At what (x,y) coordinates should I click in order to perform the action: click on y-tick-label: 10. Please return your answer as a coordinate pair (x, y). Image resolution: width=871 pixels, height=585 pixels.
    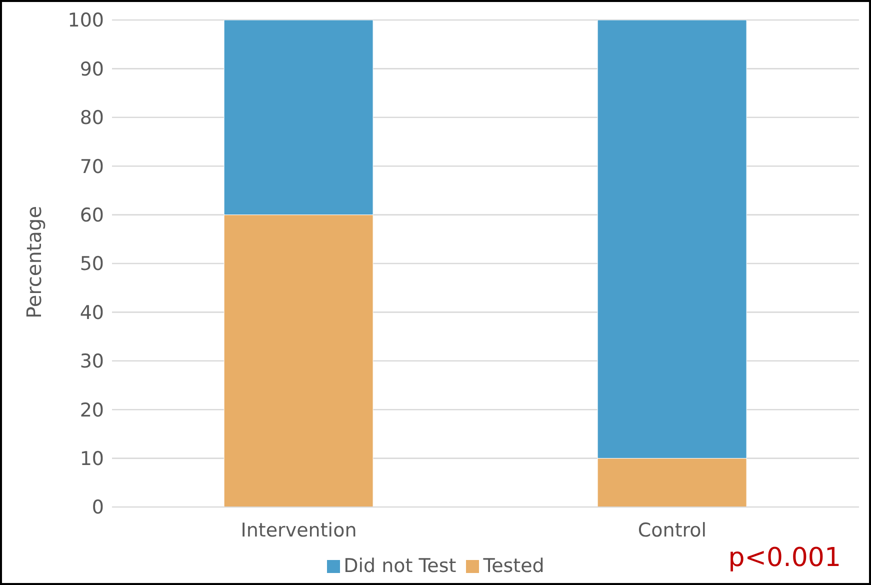
    Looking at the image, I should click on (92, 459).